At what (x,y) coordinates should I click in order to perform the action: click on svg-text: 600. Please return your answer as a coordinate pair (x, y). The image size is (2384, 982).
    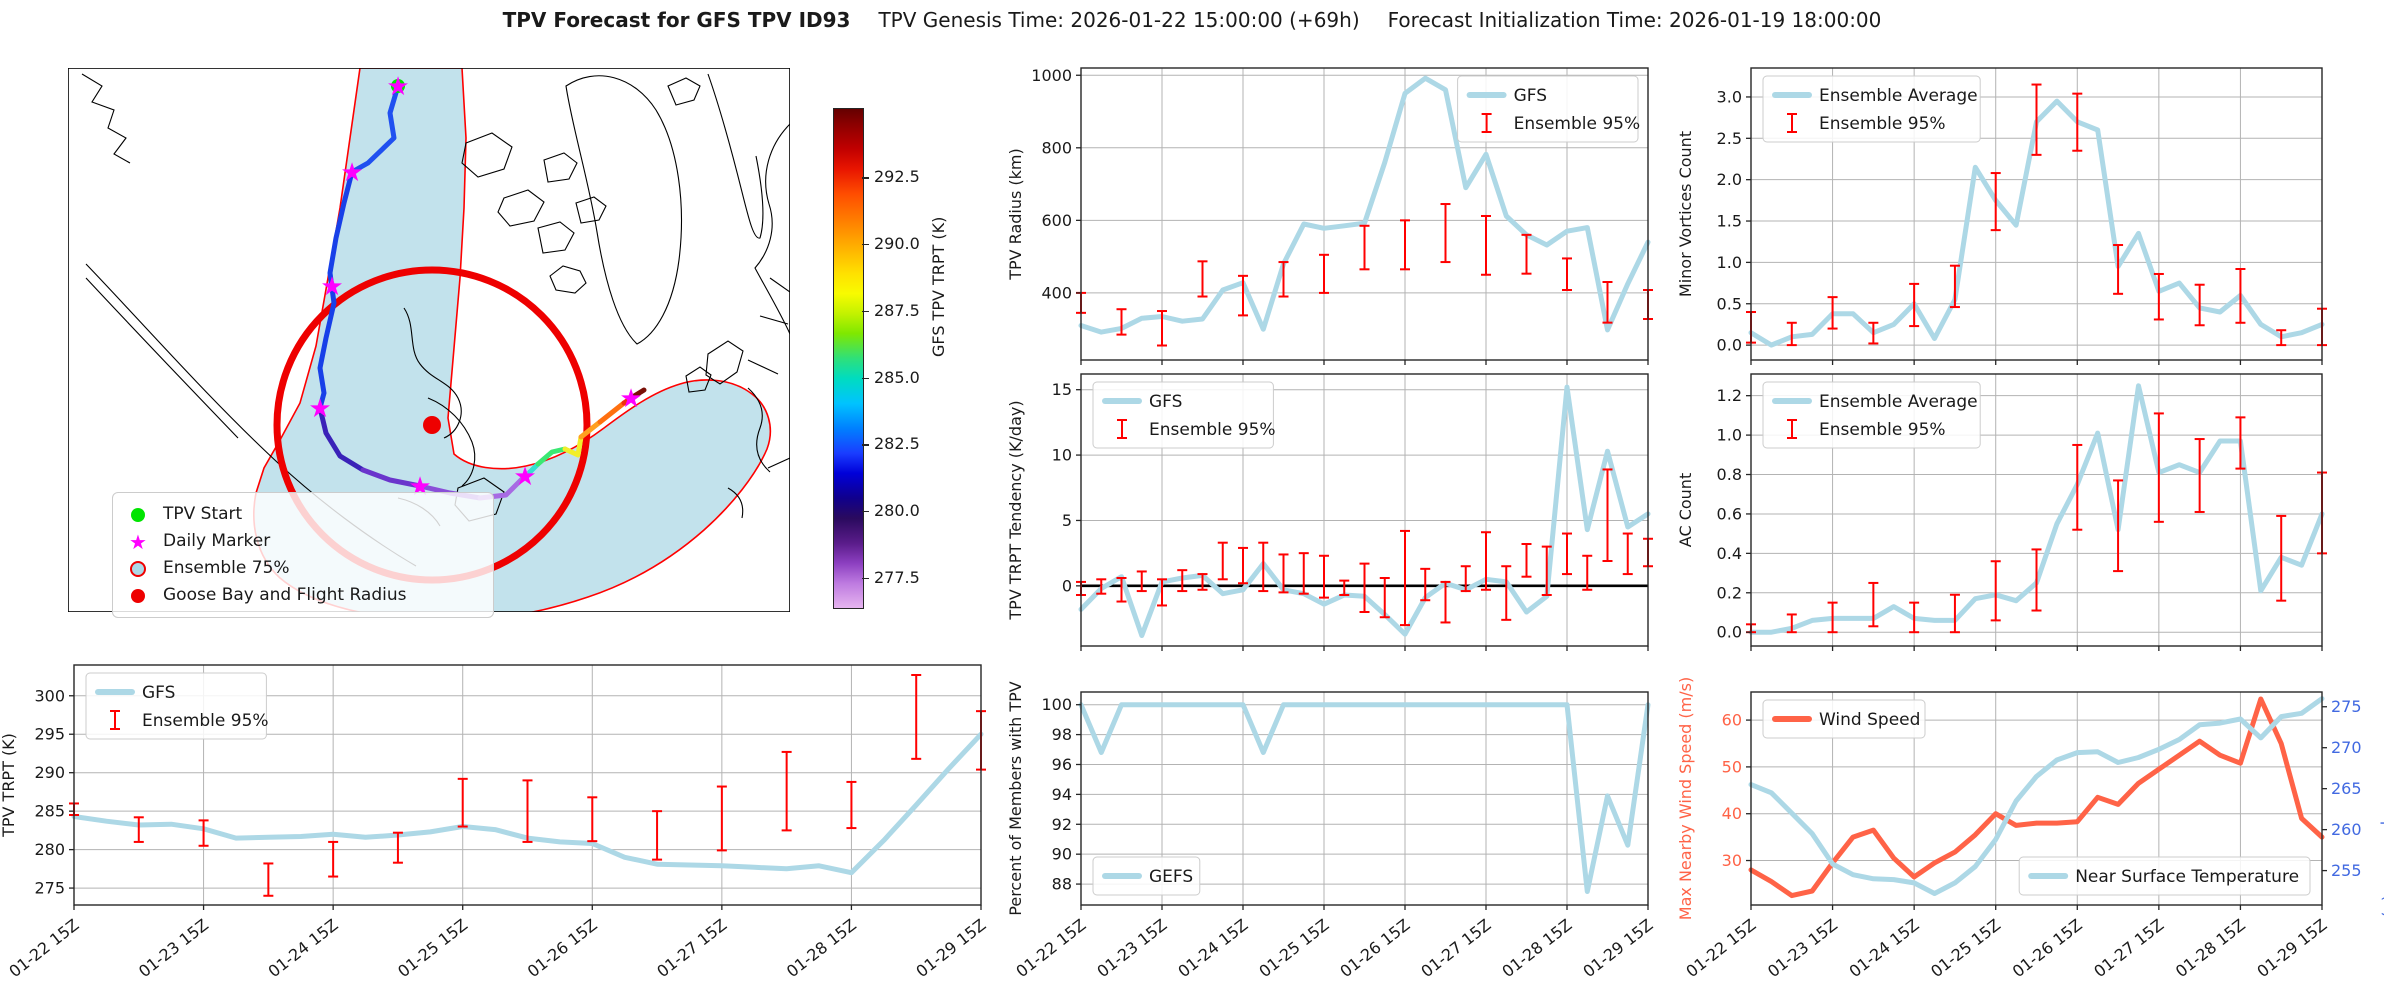
    Looking at the image, I should click on (1056, 220).